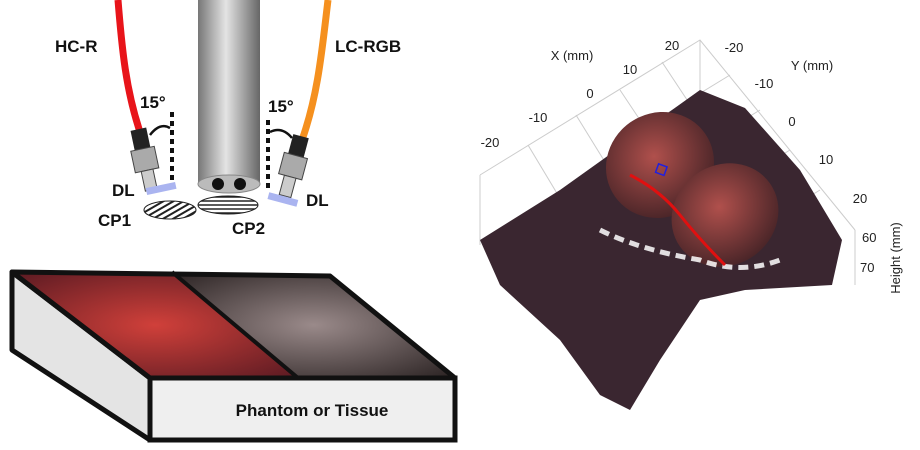 This screenshot has height=450, width=920. I want to click on label: CP1, so click(114, 220).